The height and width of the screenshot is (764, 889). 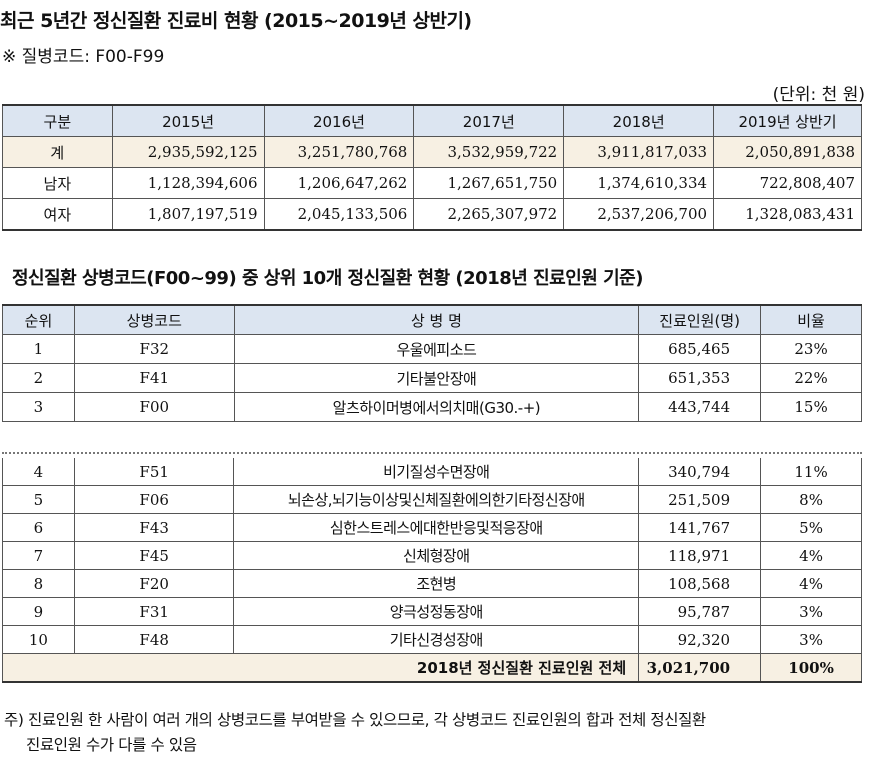 What do you see at coordinates (83, 57) in the screenshot?
I see `disease-code-note: ※ 질병코드: F00-F99` at bounding box center [83, 57].